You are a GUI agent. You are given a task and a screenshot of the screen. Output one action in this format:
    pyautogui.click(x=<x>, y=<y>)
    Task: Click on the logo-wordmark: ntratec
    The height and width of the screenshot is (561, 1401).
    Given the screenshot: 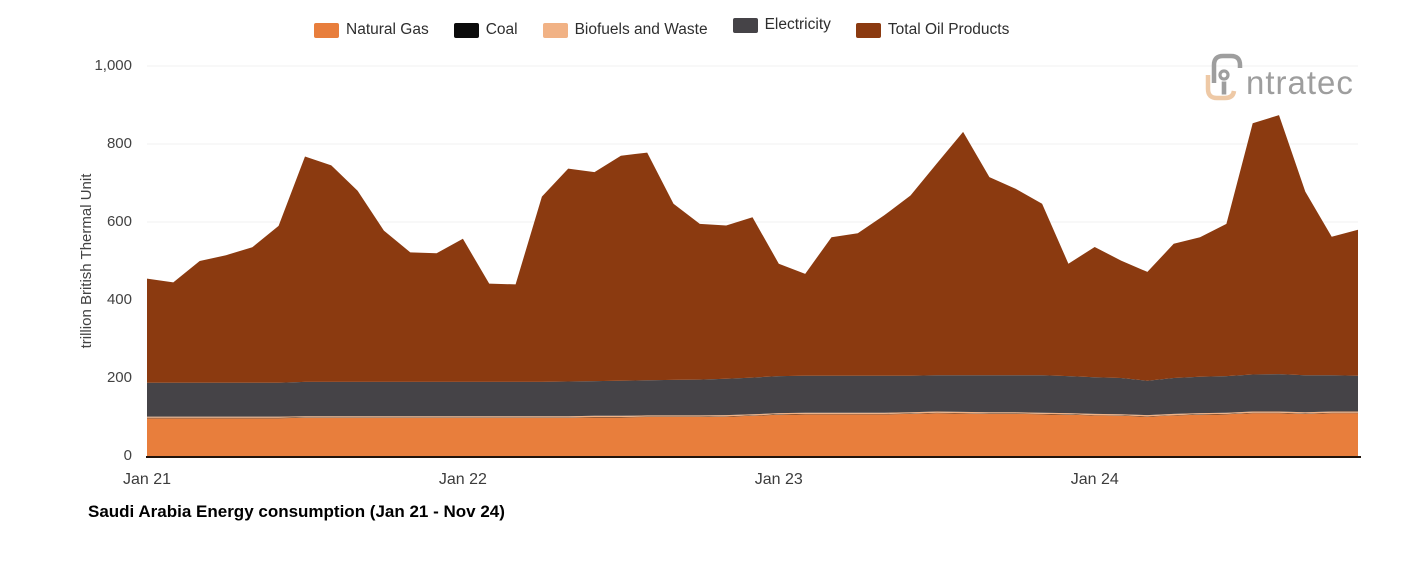 What is the action you would take?
    pyautogui.click(x=1300, y=82)
    